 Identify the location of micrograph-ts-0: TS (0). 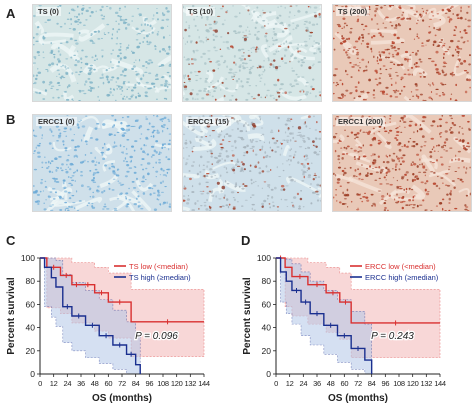
(102, 53).